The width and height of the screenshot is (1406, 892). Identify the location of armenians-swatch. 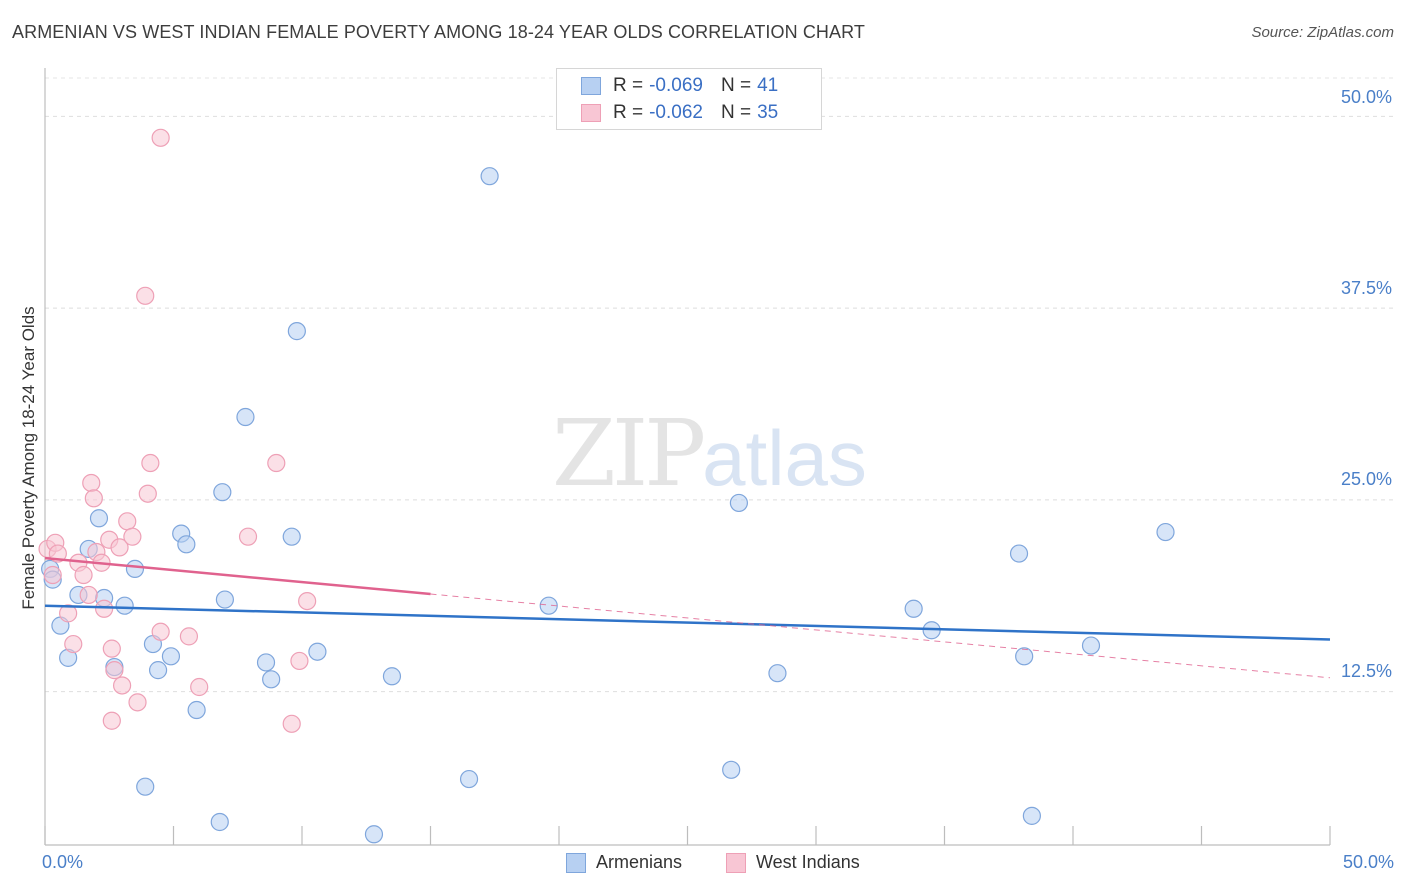
(591, 86).